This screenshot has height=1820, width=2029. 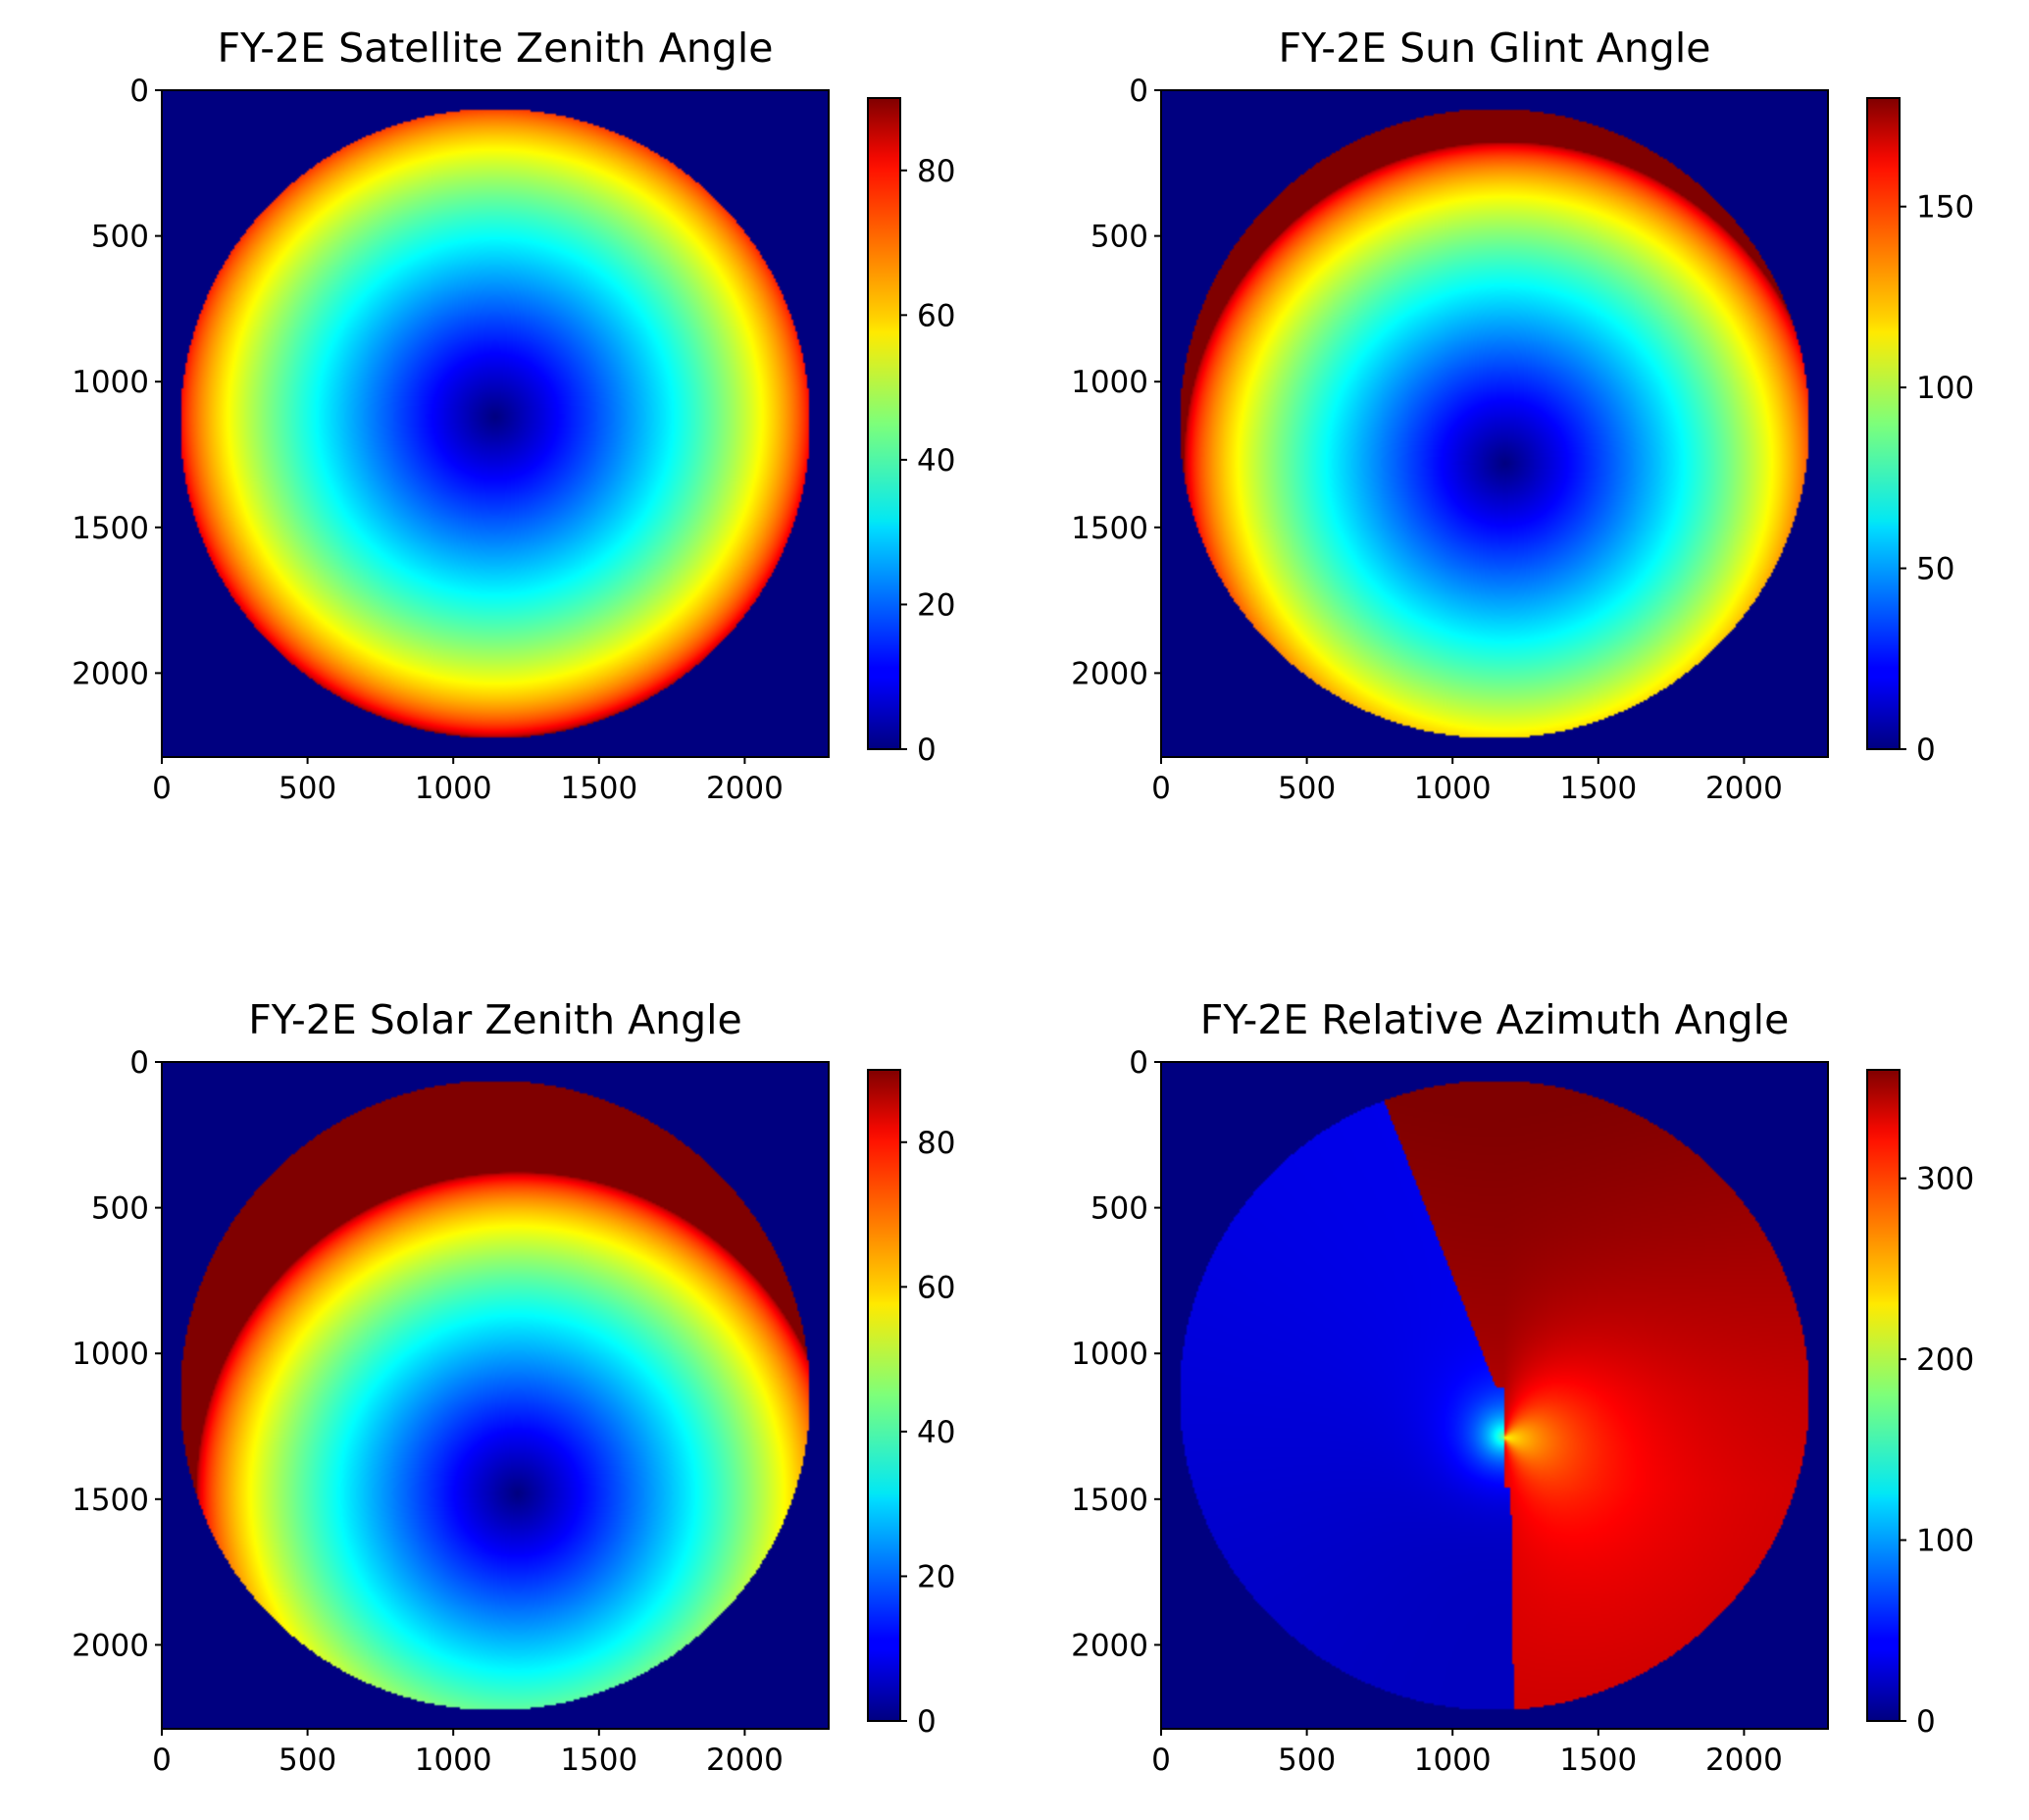 What do you see at coordinates (1937, 479) in the screenshot?
I see `colorbar-ticks: 0 50 100 150` at bounding box center [1937, 479].